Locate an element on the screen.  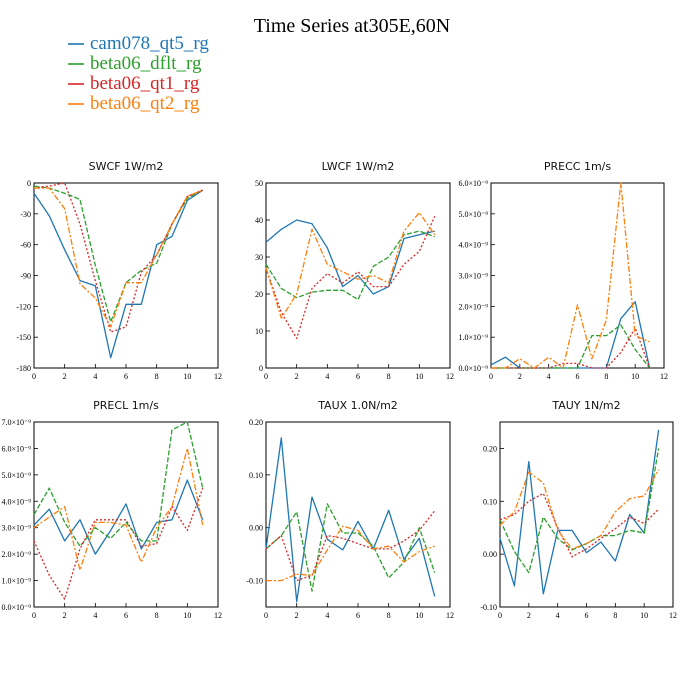
y-tick-label: 7.0×10⁻⁹ is located at coordinates (16, 422).